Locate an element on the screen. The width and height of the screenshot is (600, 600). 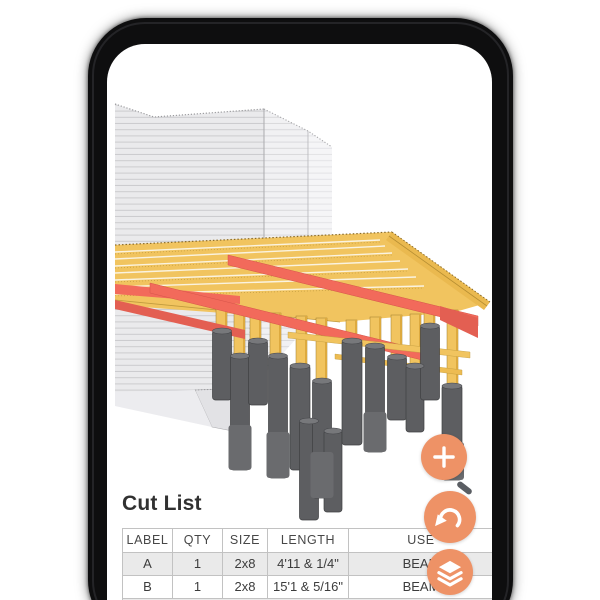
cut-list-header-row: LABEL QTY SIZE LENGTH USE is located at coordinates (307, 541).